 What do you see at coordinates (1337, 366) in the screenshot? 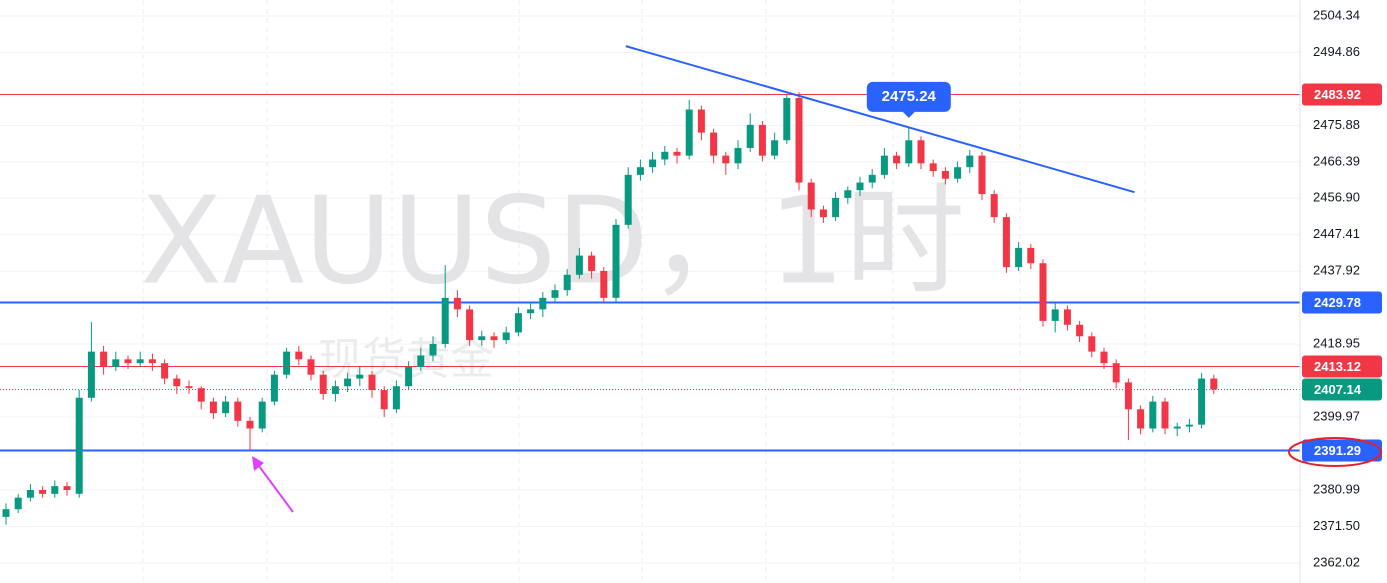
I see `level-tag-label: 2413.12` at bounding box center [1337, 366].